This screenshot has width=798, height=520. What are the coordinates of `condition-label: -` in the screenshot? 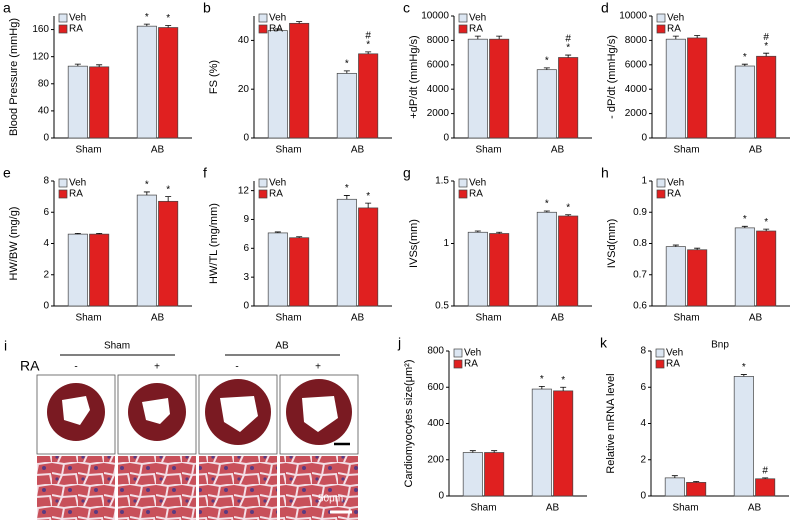 It's located at (236, 367).